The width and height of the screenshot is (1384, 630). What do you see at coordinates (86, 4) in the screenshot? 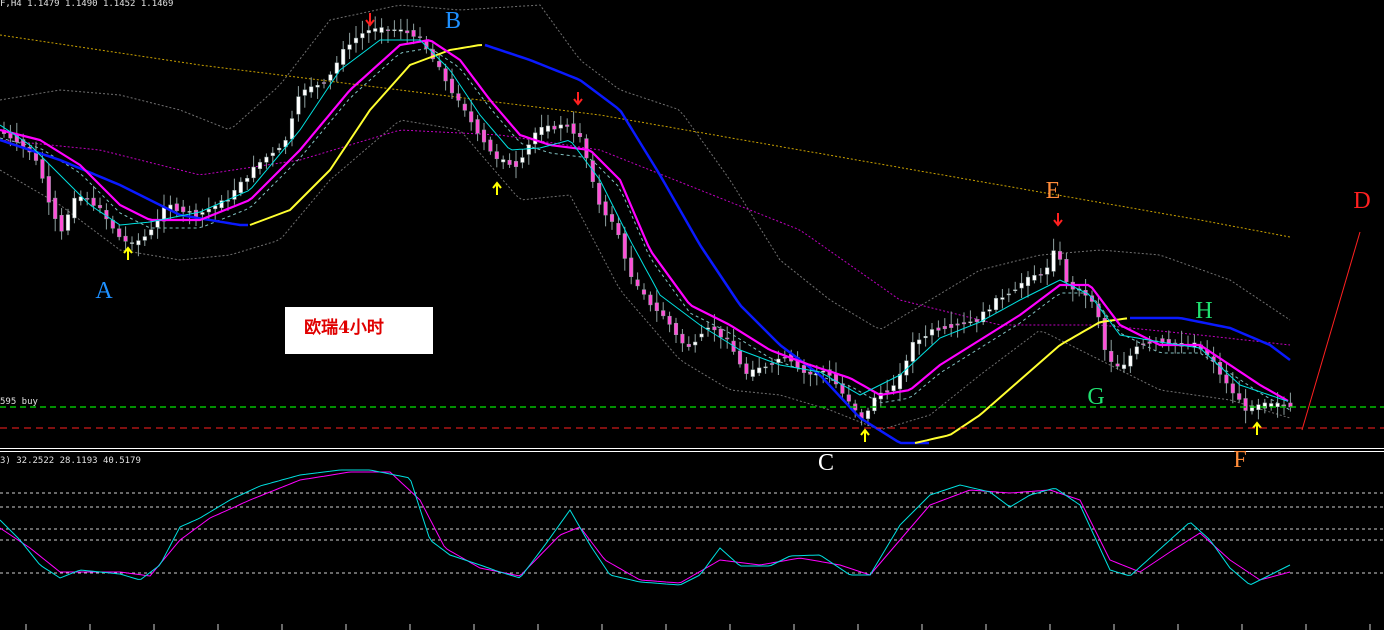
I see `price-header: F,H4 1.1479 1.1490 1.1452 1.1469` at bounding box center [86, 4].